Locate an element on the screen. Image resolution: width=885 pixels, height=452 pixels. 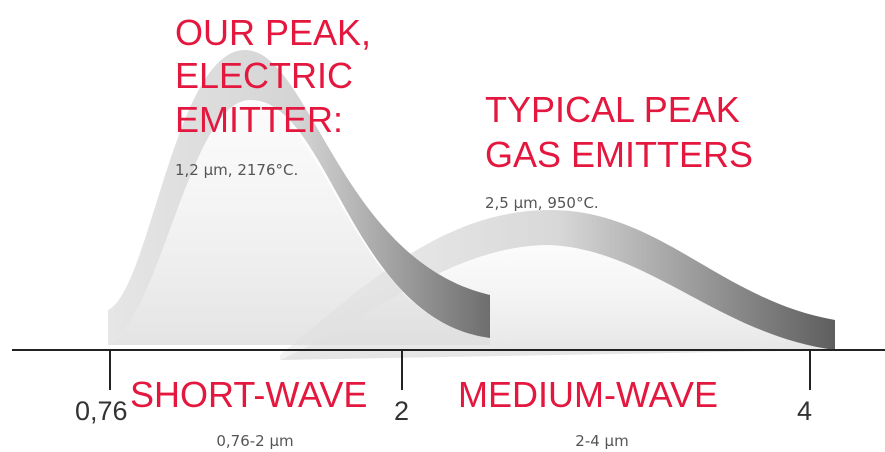
tick-label: 2 is located at coordinates (401, 411).